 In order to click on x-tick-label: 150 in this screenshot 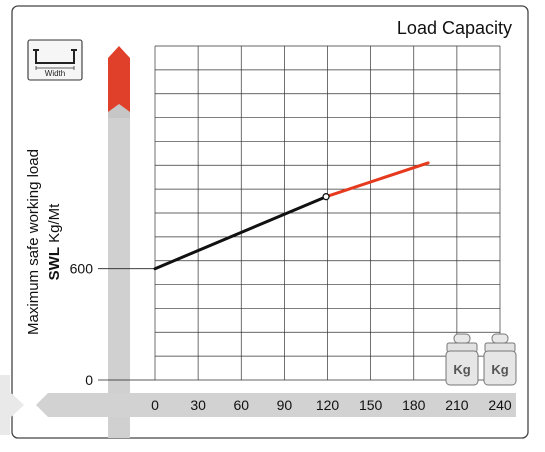, I will do `click(371, 405)`.